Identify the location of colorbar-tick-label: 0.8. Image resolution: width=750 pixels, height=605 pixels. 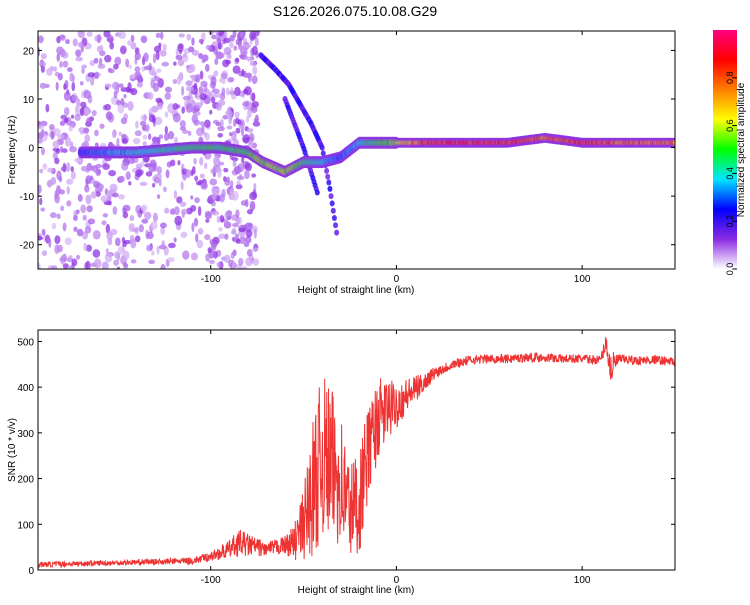
(730, 78).